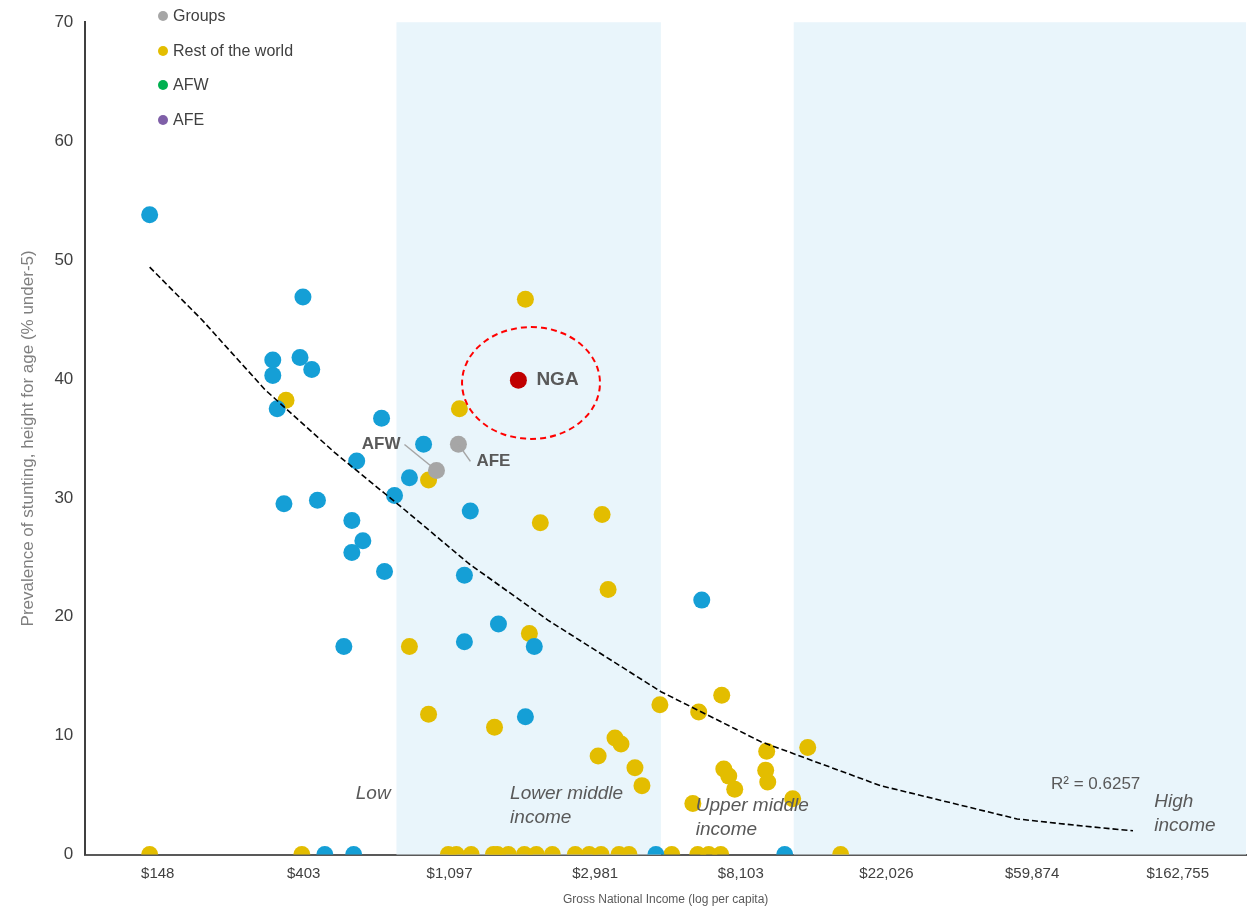  What do you see at coordinates (373, 792) in the screenshot?
I see `annotation: Low` at bounding box center [373, 792].